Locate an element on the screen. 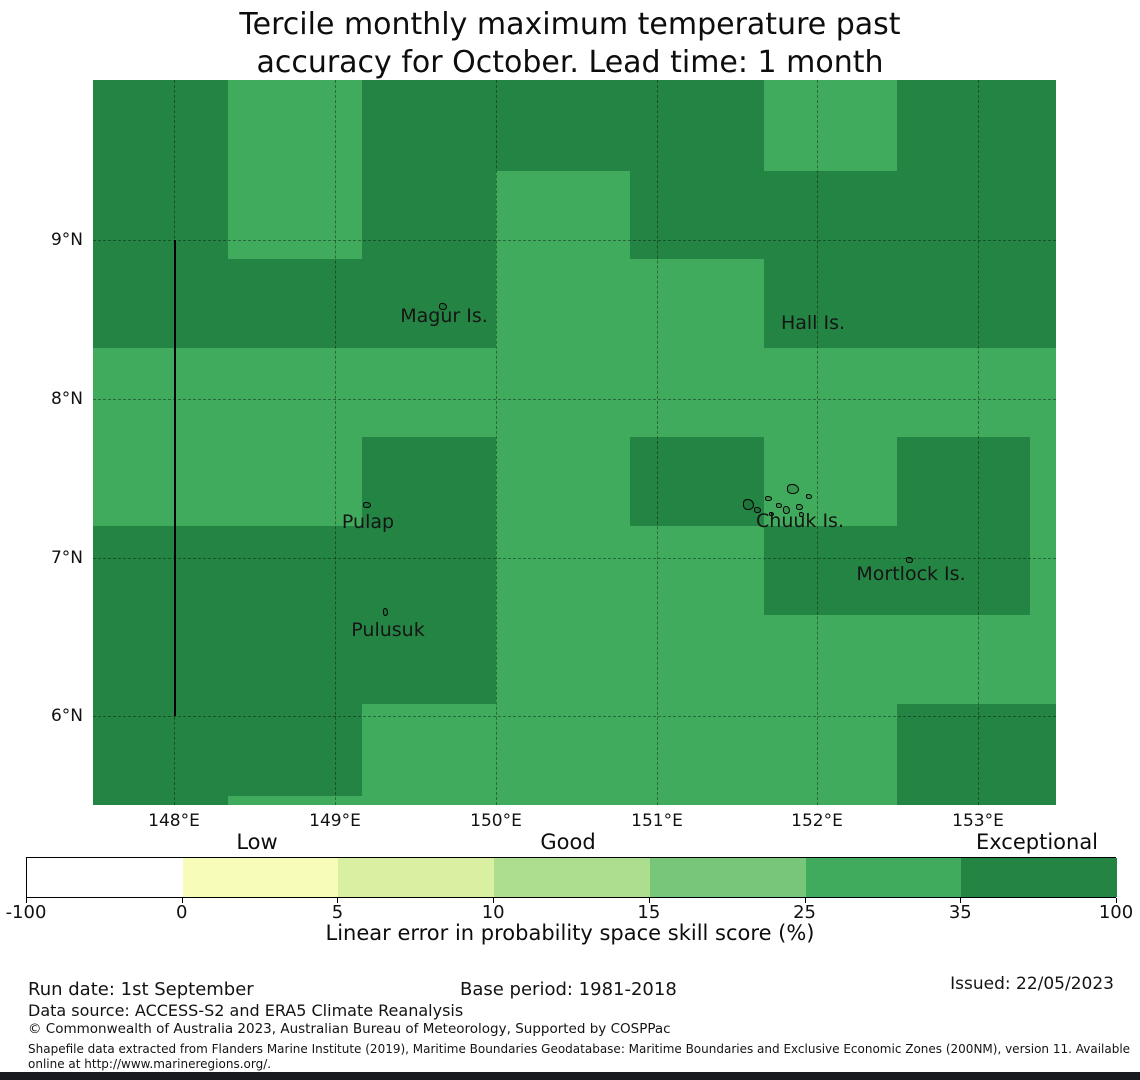  x-tick-label: 149°E is located at coordinates (335, 821).